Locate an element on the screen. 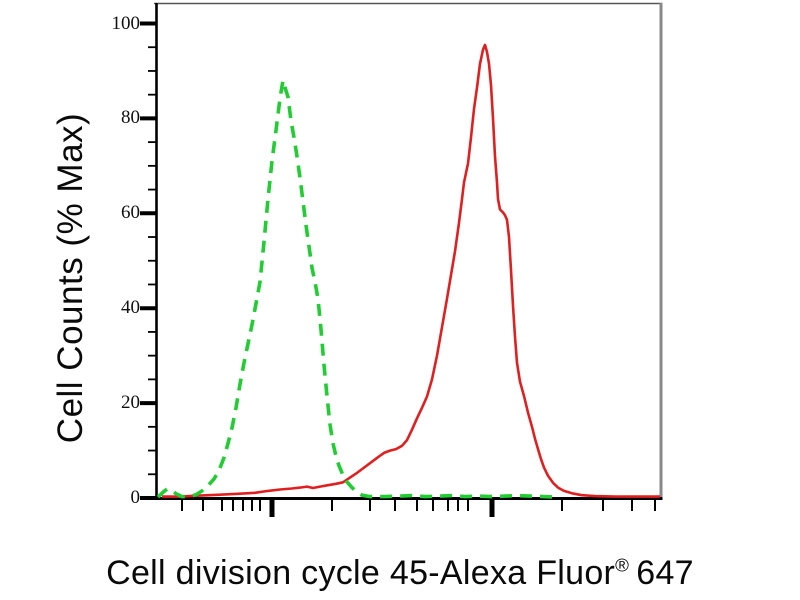 The height and width of the screenshot is (600, 800). registered-trademark-symbol: ® is located at coordinates (622, 565).